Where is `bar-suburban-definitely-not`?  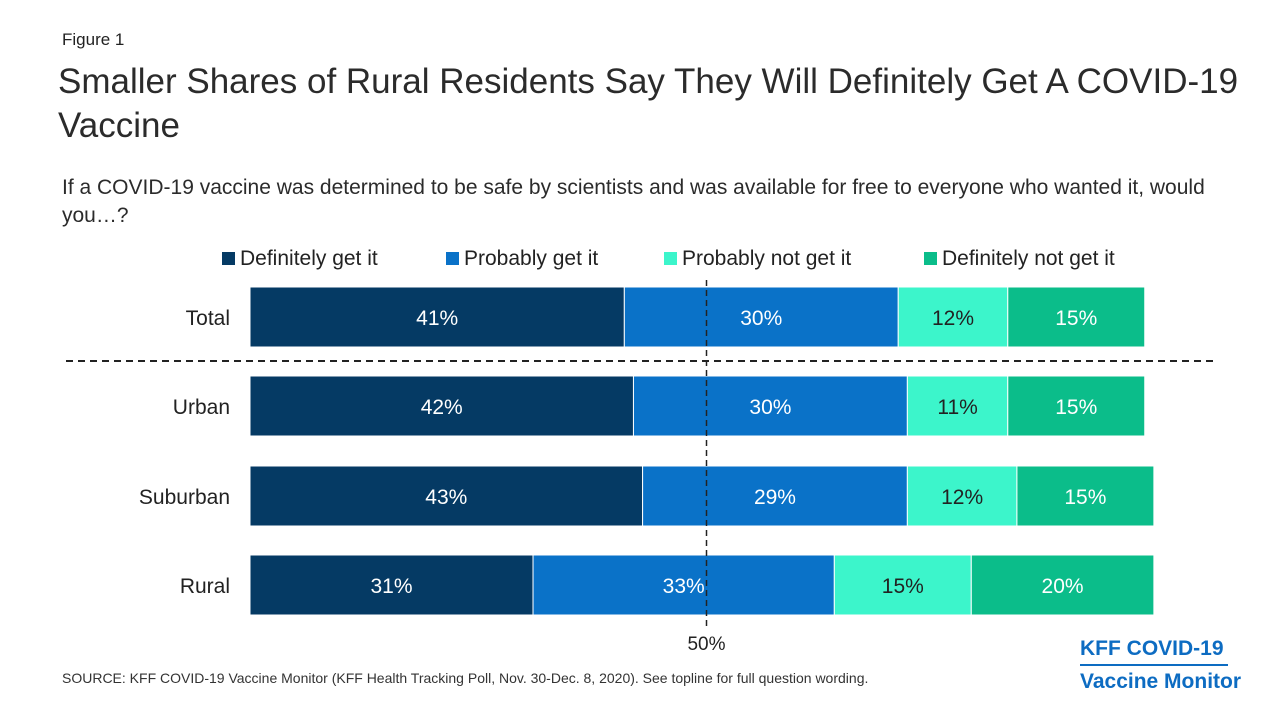
bar-suburban-definitely-not is located at coordinates (1085, 496).